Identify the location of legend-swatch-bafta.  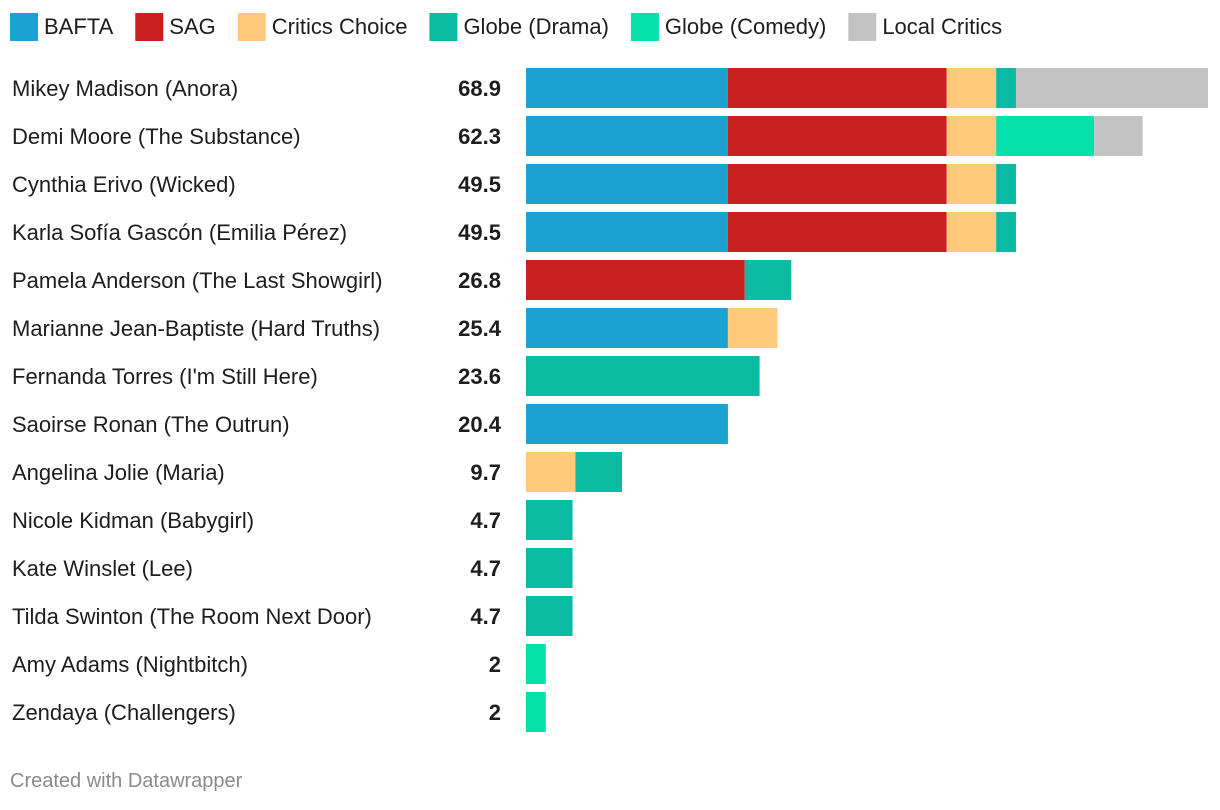
(24, 27).